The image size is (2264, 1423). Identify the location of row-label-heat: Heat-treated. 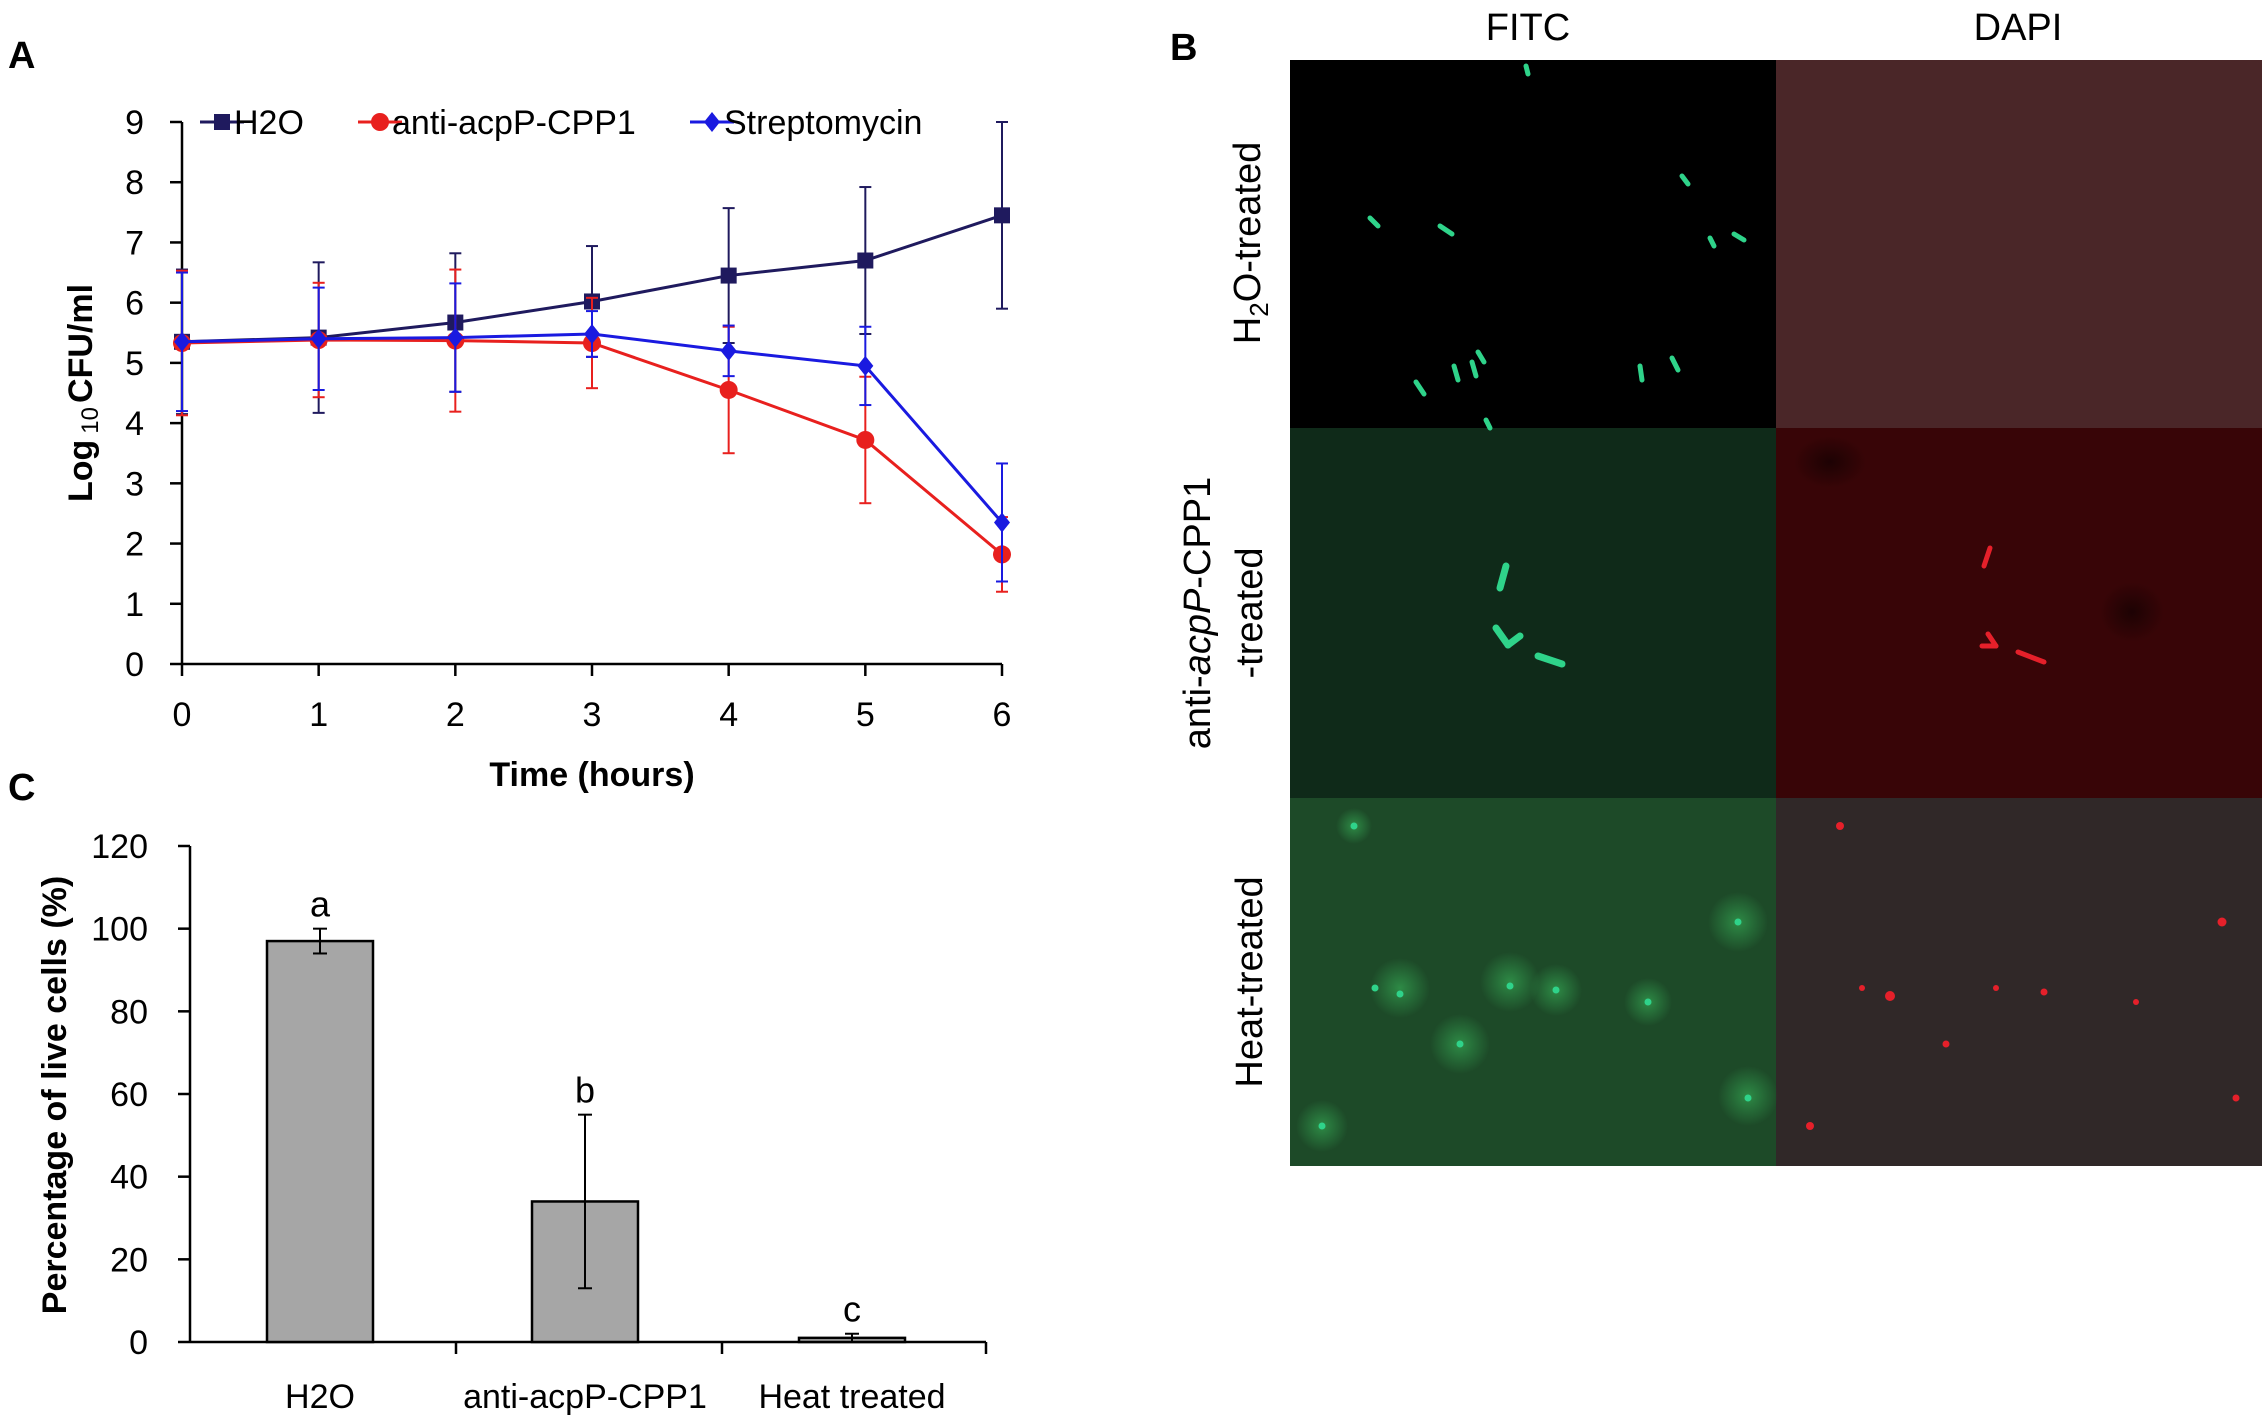
(1250, 981).